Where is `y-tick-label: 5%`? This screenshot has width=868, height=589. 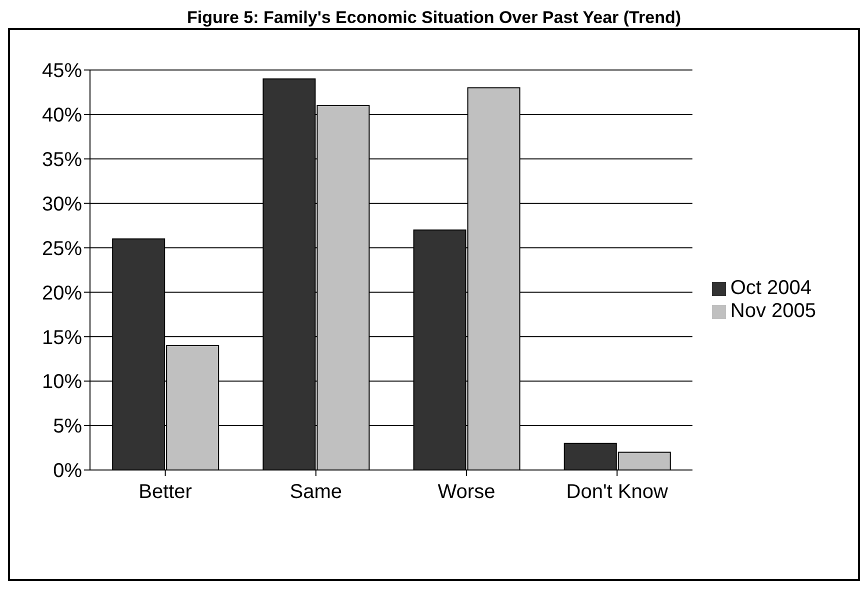 y-tick-label: 5% is located at coordinates (67, 427).